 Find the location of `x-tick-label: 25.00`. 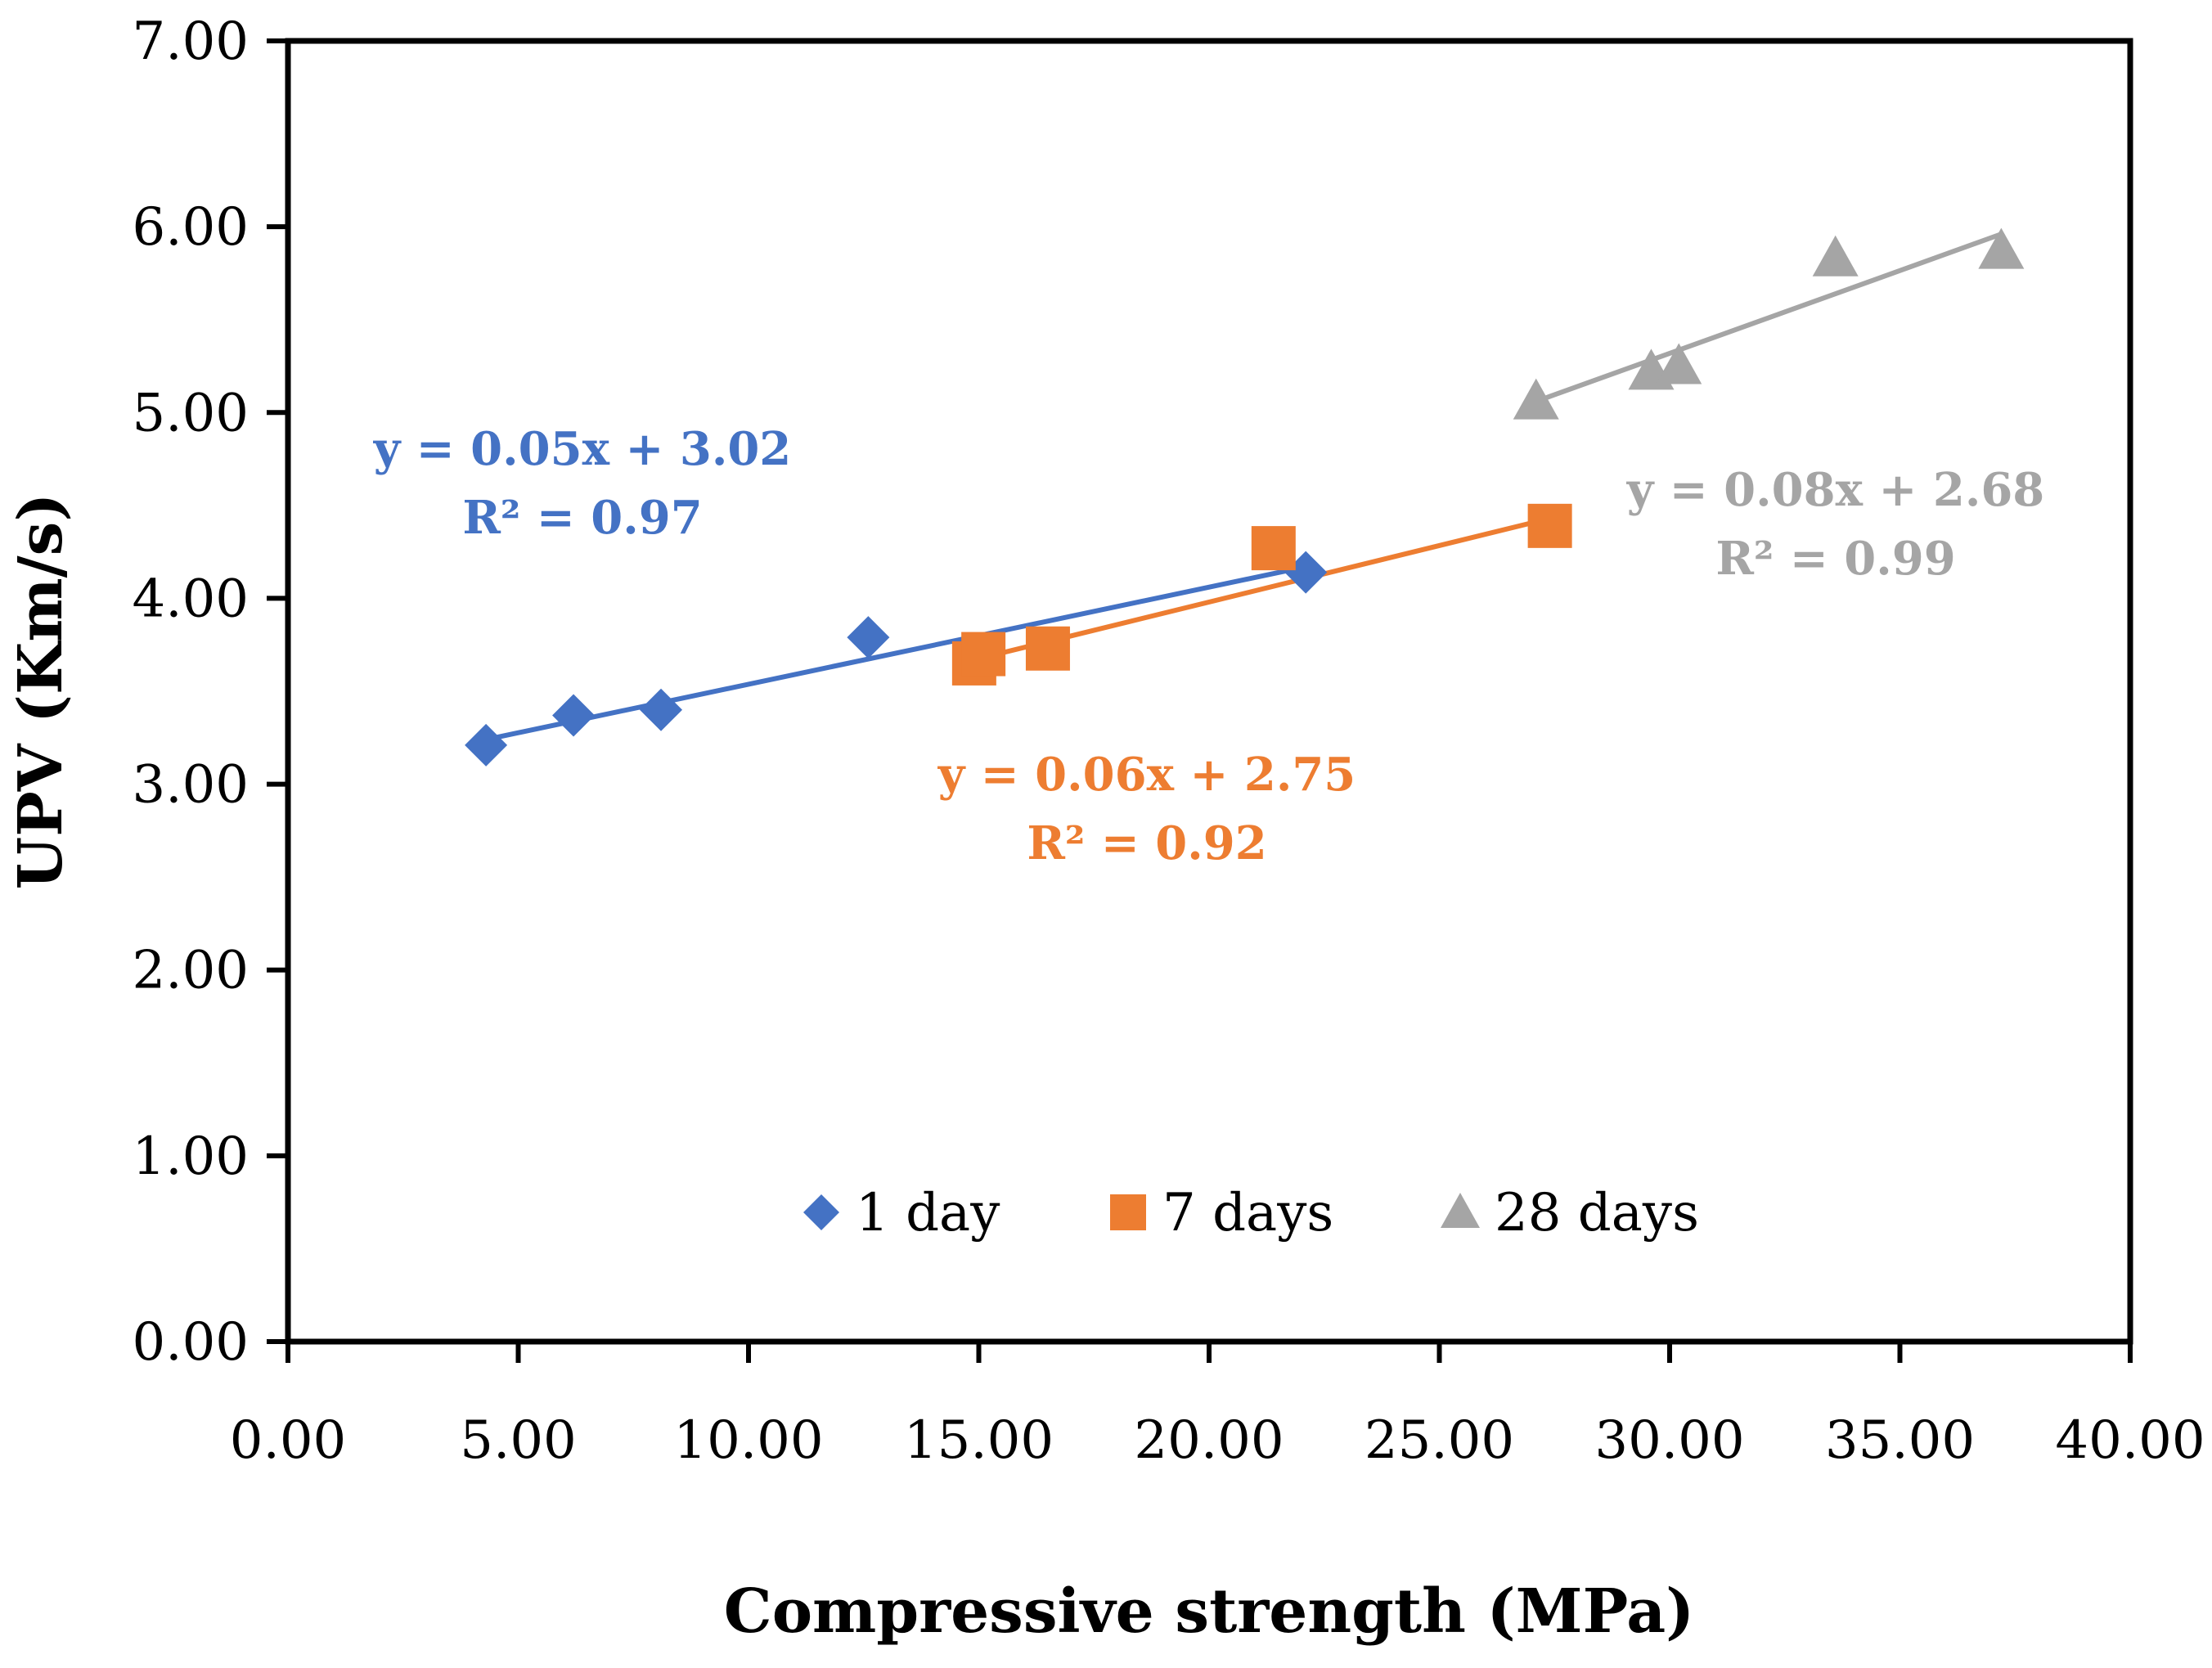

x-tick-label: 25.00 is located at coordinates (1439, 1440).